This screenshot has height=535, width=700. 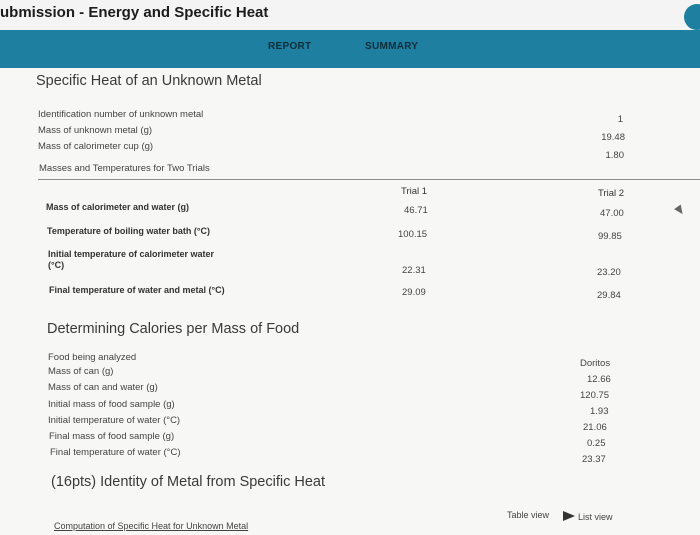 I want to click on tab-summary: SUMMARY, so click(x=392, y=46).